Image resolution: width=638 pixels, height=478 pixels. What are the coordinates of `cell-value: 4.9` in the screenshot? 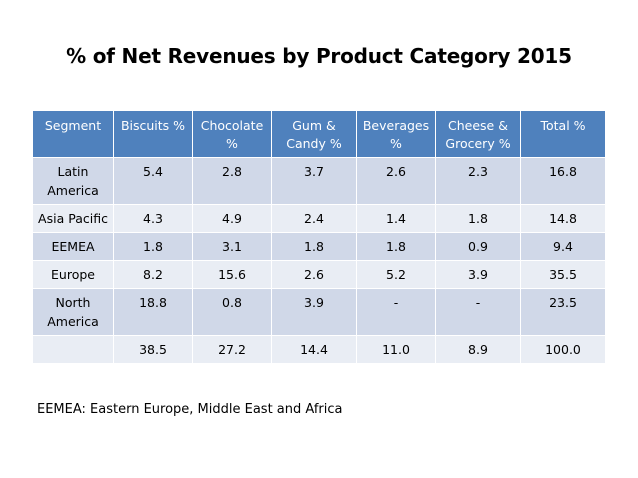 It's located at (232, 218).